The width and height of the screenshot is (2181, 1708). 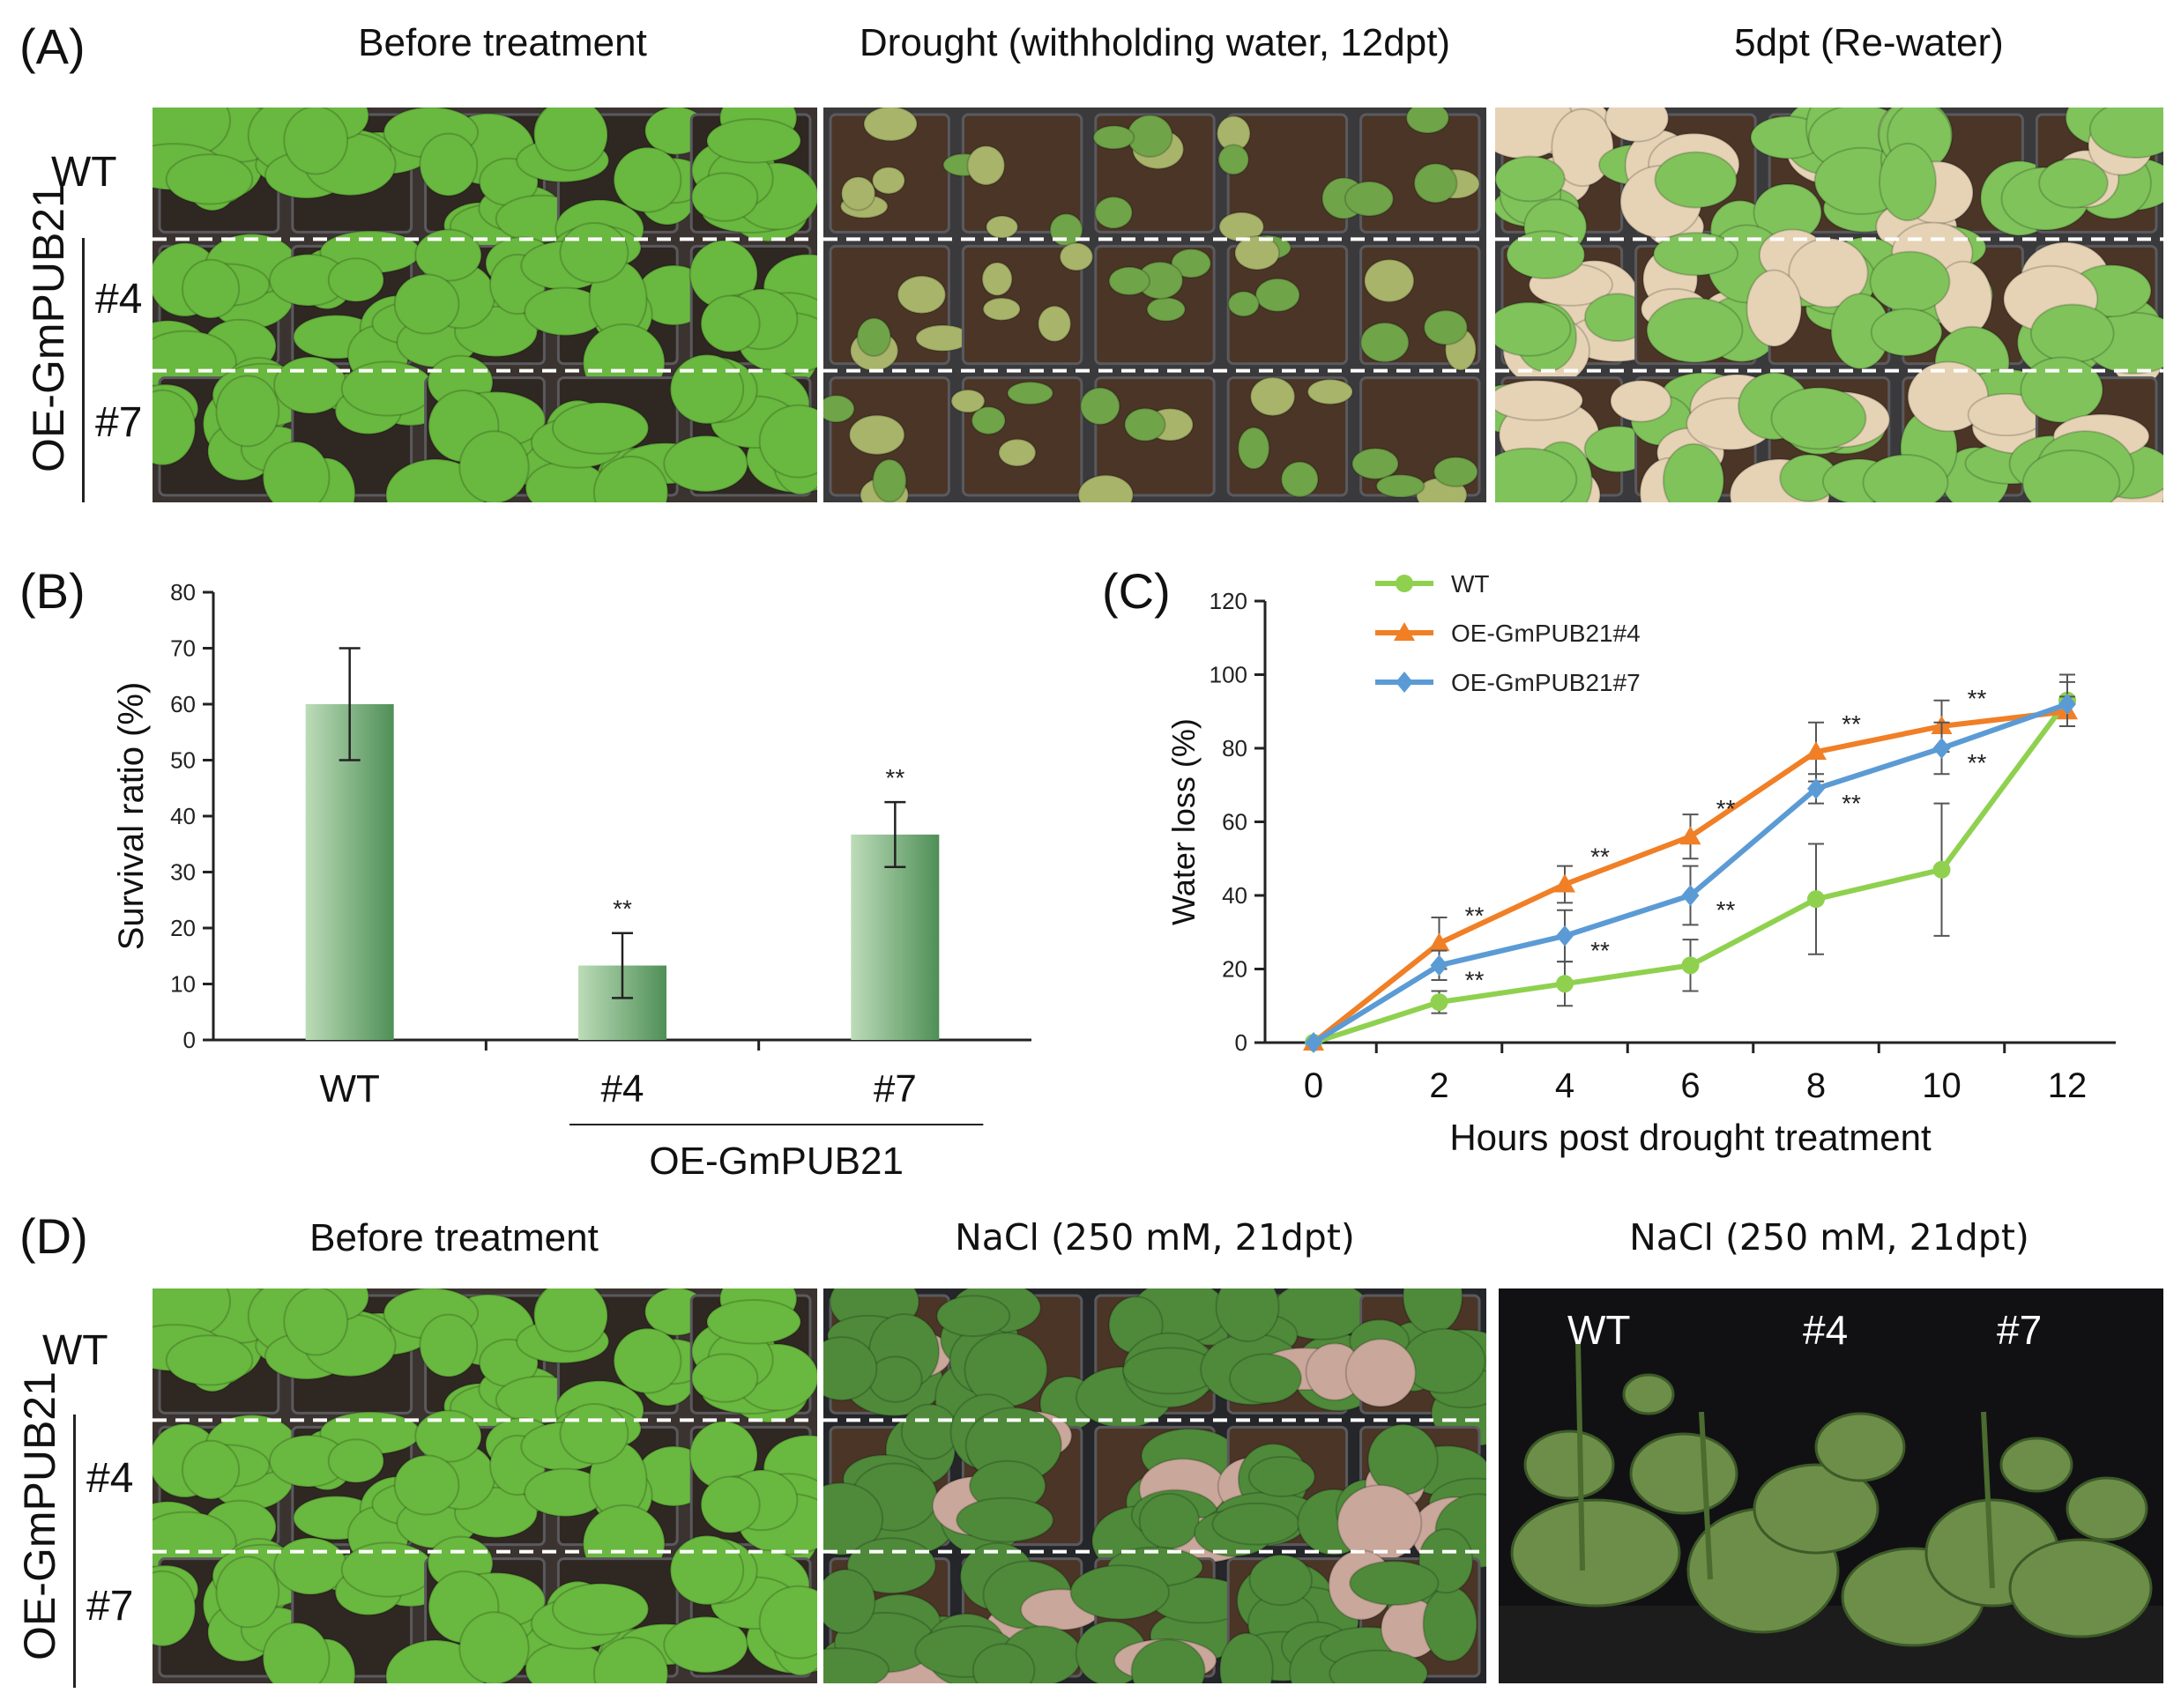 I want to click on legend-label: OE-GmPUB21#4, so click(x=1546, y=633).